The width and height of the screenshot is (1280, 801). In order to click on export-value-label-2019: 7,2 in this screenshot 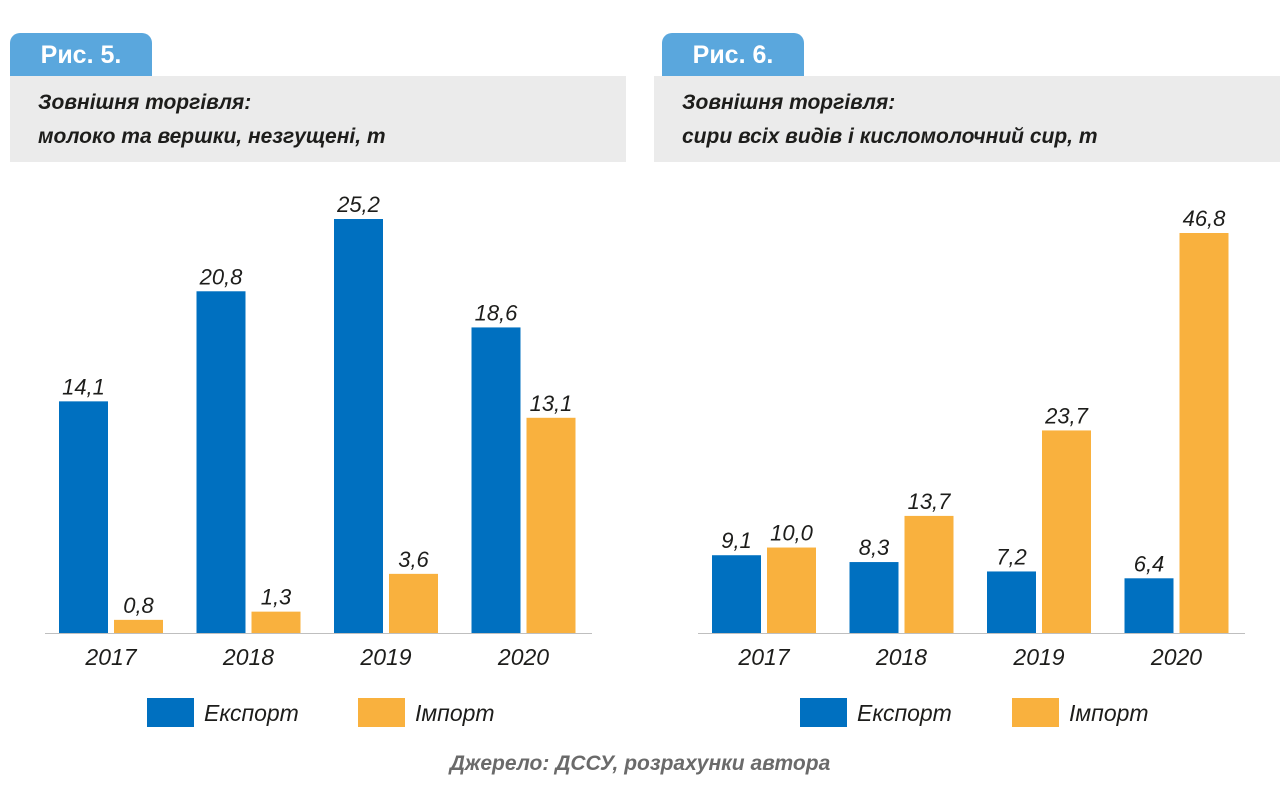, I will do `click(1011, 556)`.